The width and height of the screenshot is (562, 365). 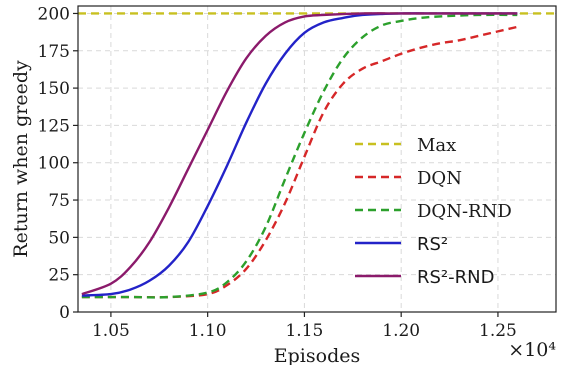 I want to click on legend-label-rs2-rnd: RS²-RND, so click(x=455, y=277).